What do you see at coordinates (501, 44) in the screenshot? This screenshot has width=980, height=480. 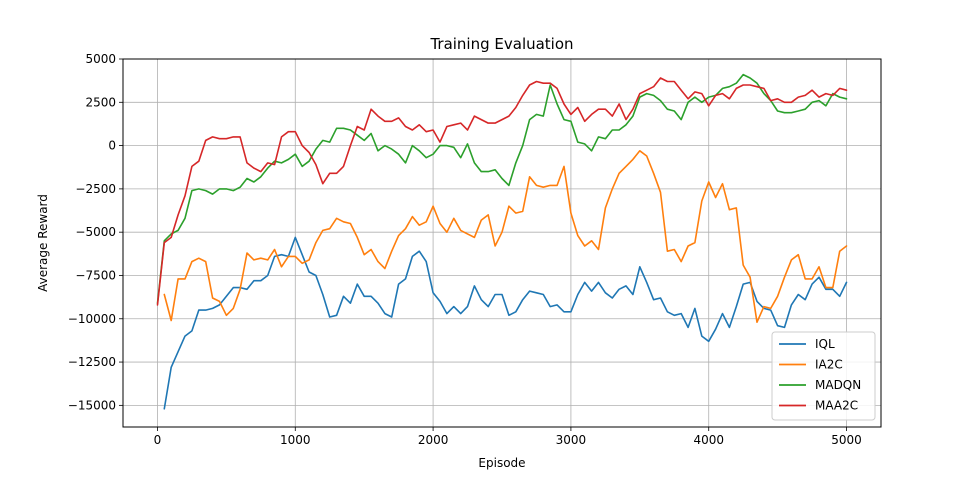 I see `chart-title: Training Evaluation` at bounding box center [501, 44].